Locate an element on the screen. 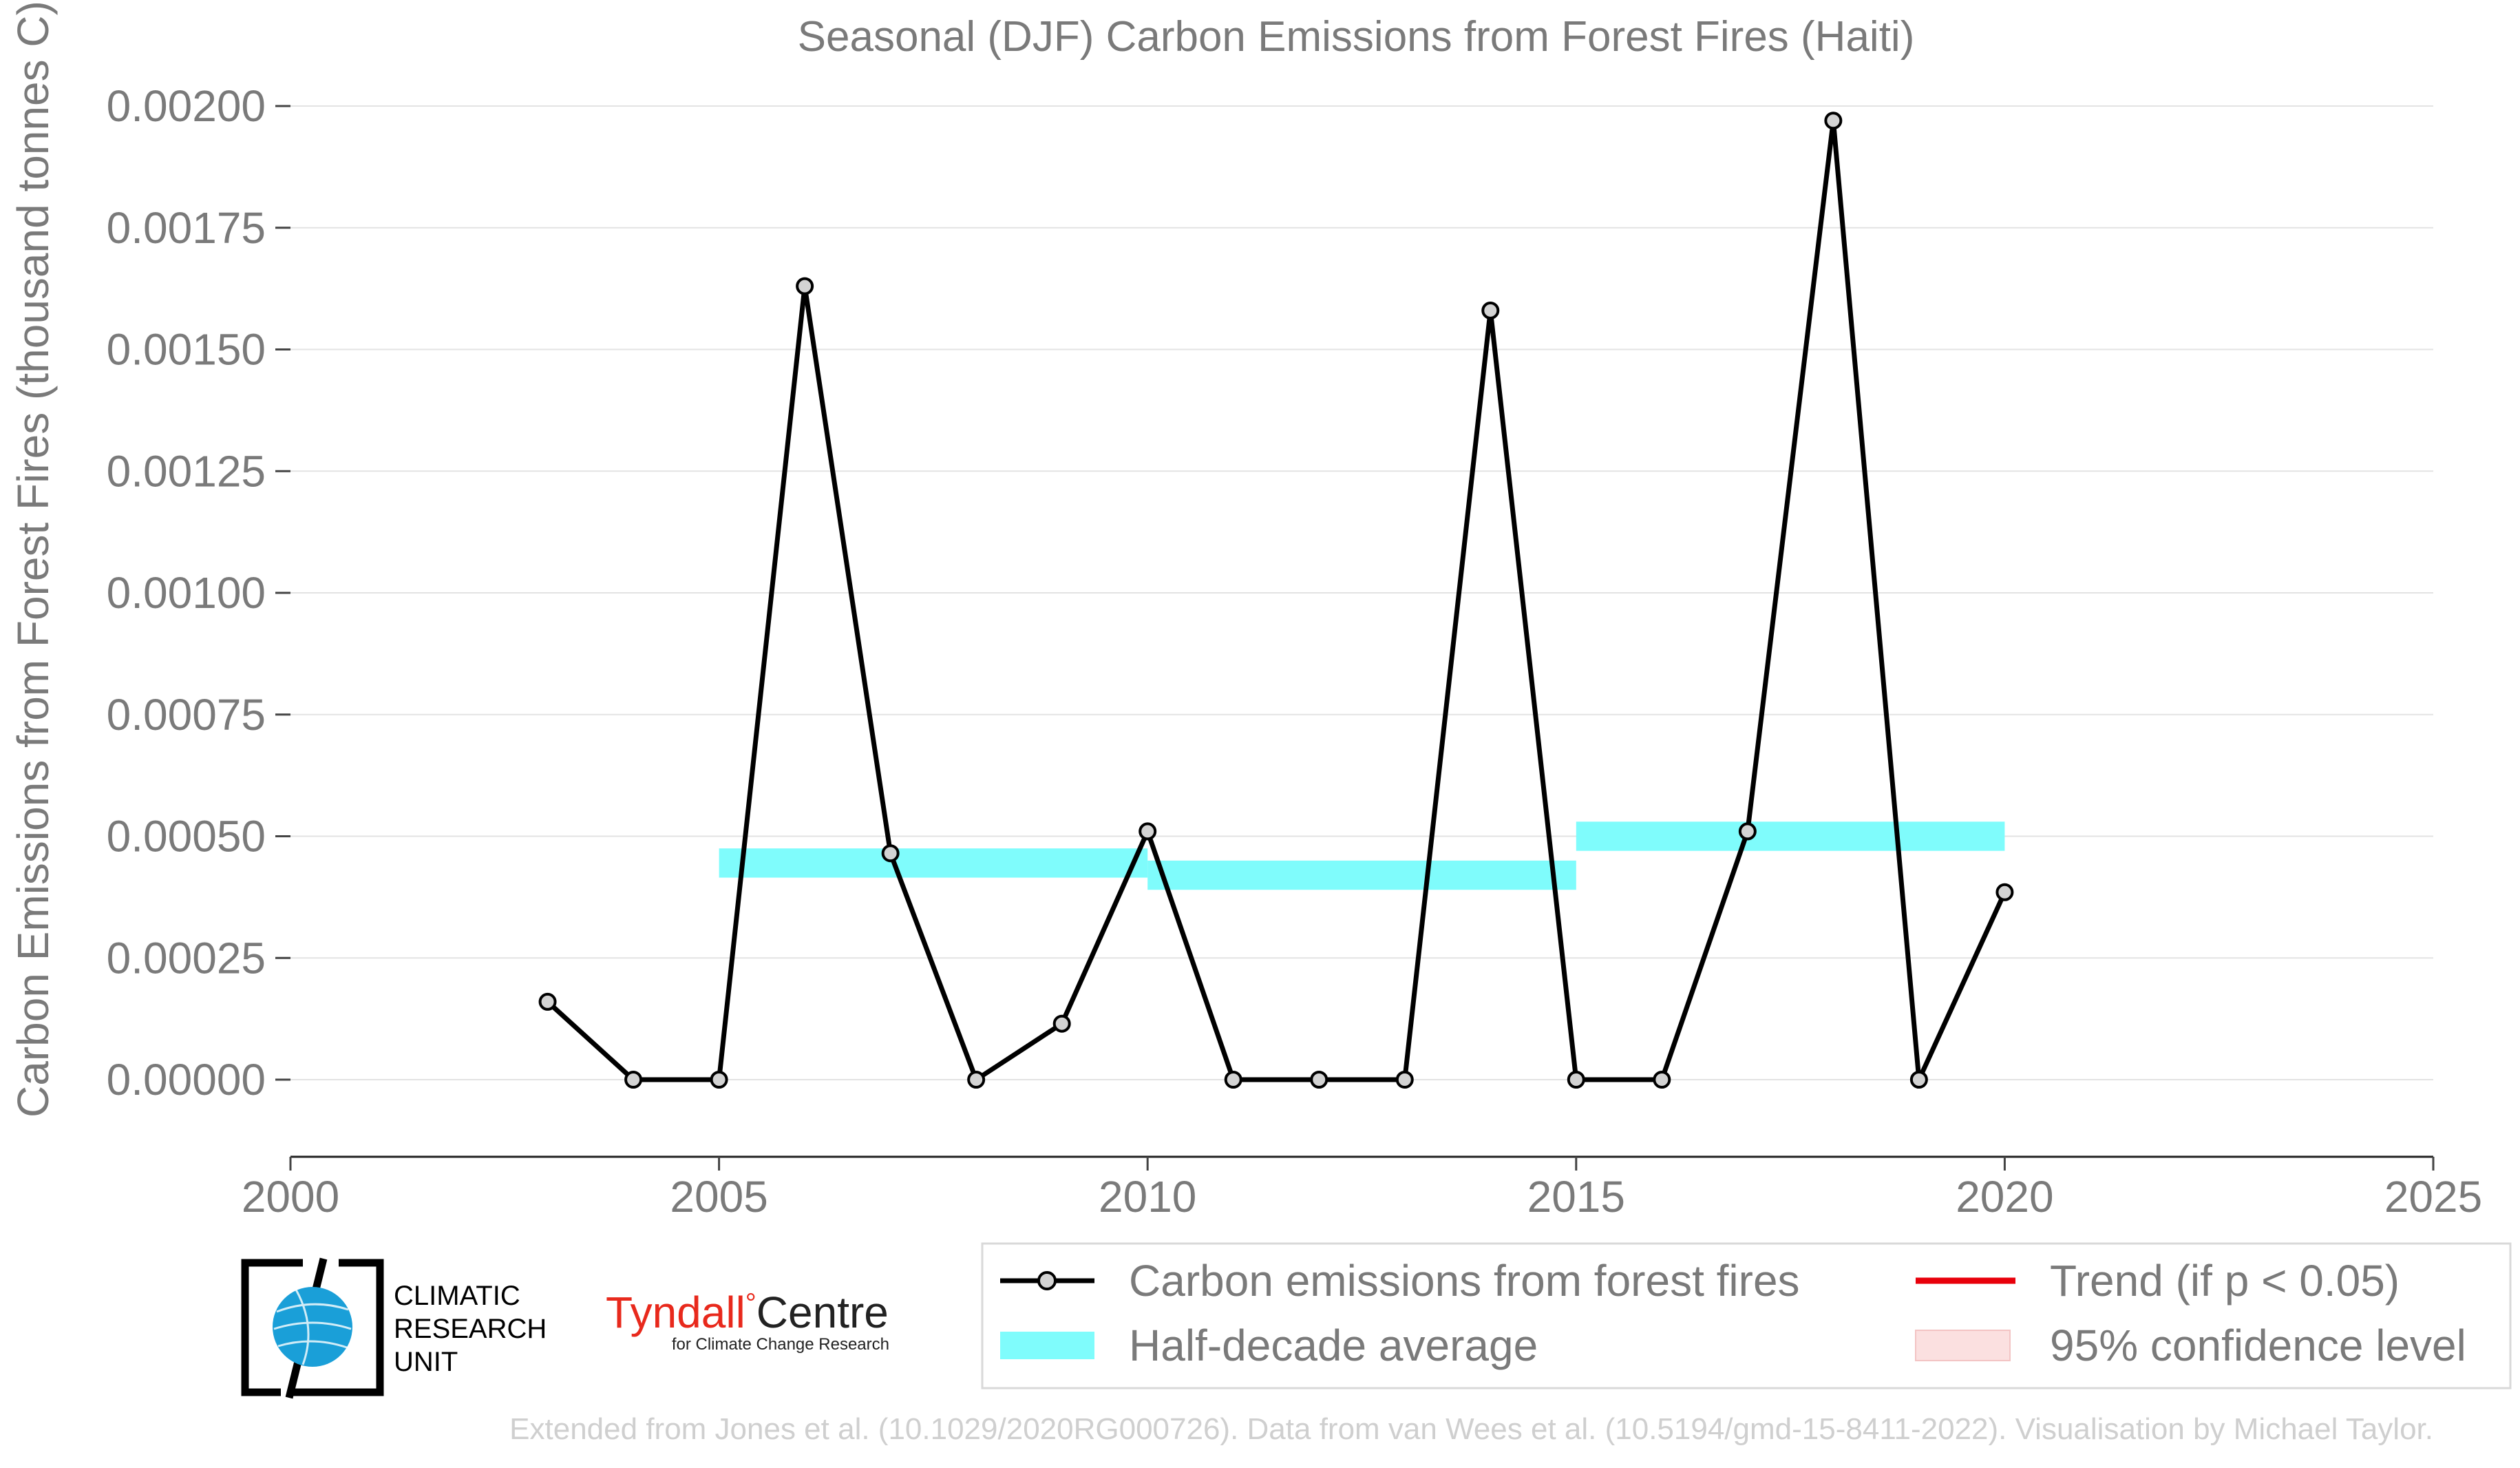 This screenshot has height=1468, width=2520. x-axis-ticks: 2000 2005 2010 2015 2020 2025 is located at coordinates (1362, 1189).